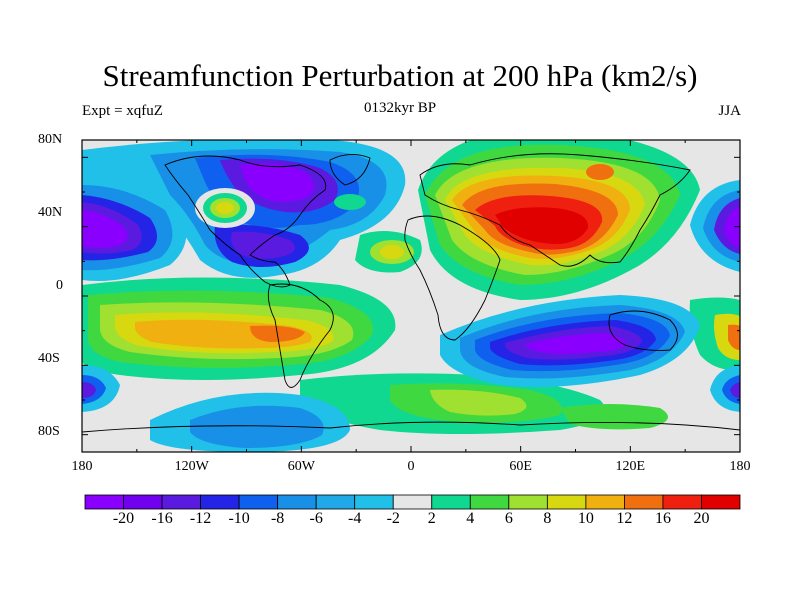 The height and width of the screenshot is (600, 800). I want to click on colorbar-label: 10, so click(585, 518).